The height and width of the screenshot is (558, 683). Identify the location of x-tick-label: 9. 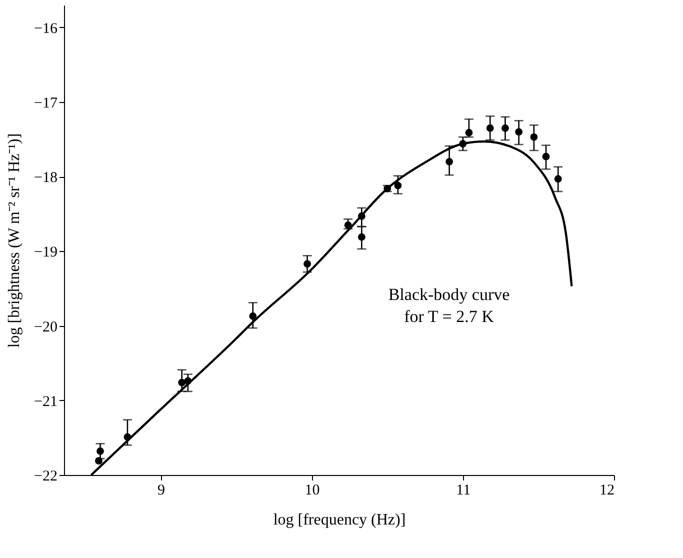
(161, 490).